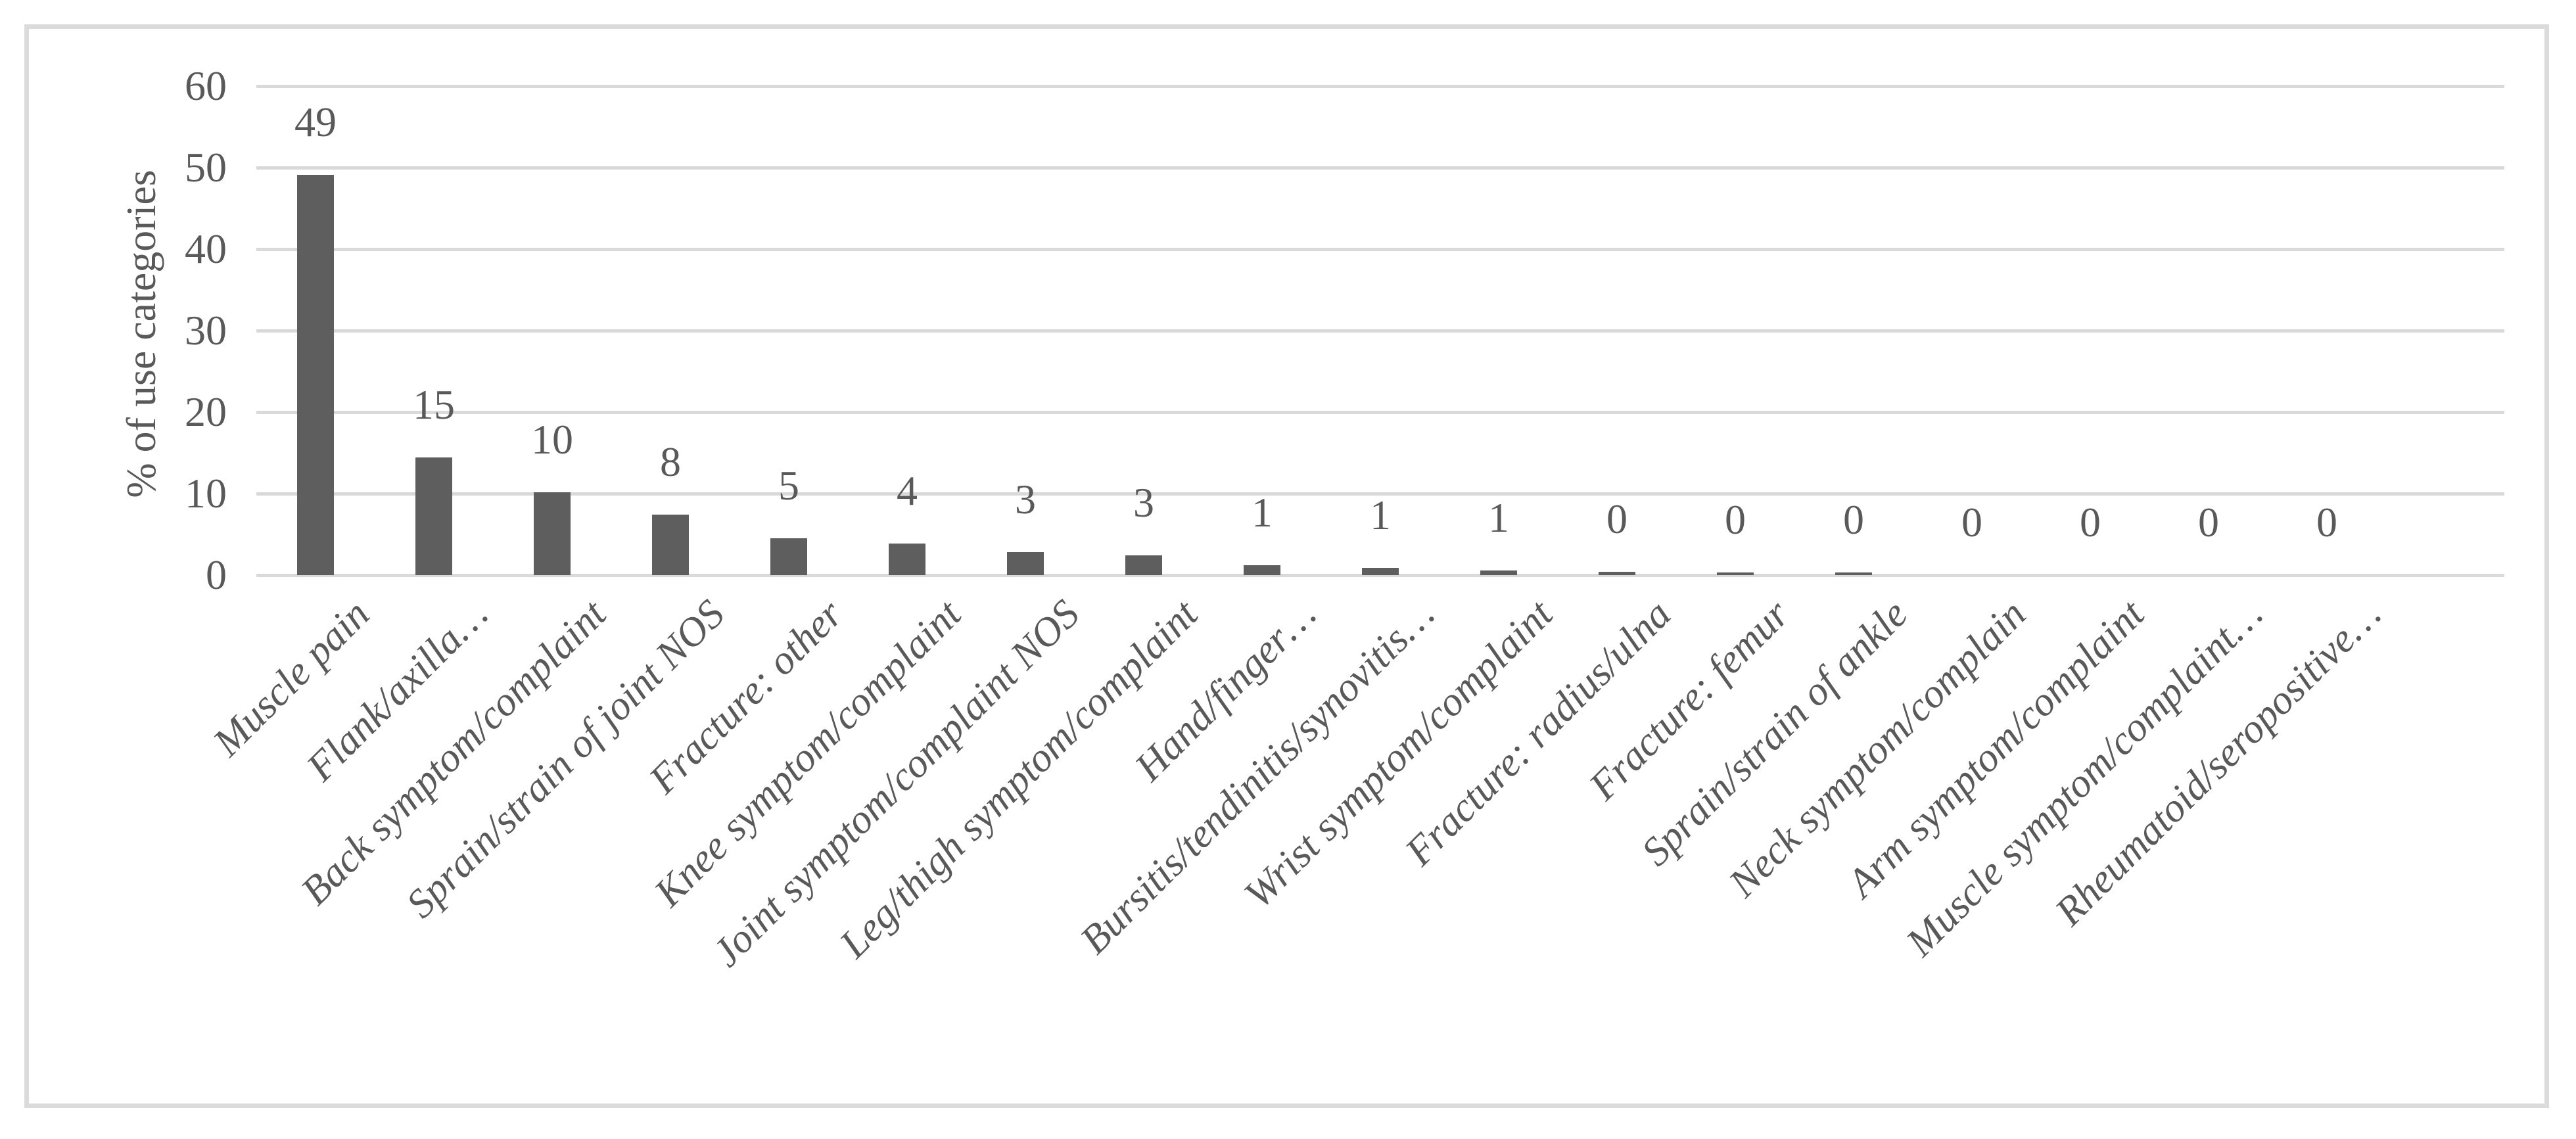 Image resolution: width=2576 pixels, height=1139 pixels. I want to click on data-label-15: 0, so click(1971, 522).